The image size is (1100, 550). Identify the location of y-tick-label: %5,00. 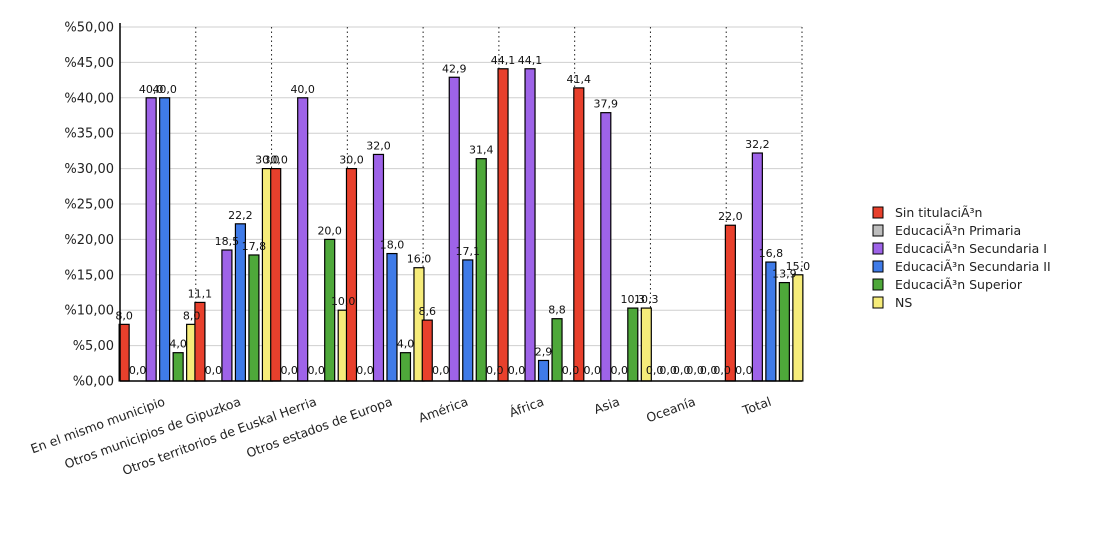
(93, 346).